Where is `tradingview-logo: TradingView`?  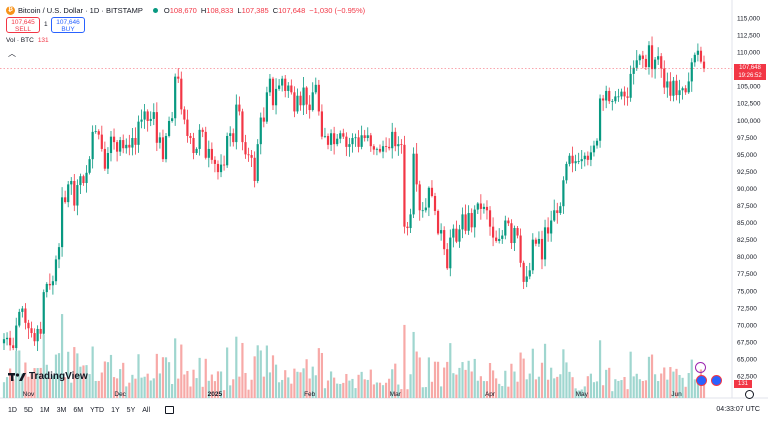 tradingview-logo: TradingView is located at coordinates (48, 376).